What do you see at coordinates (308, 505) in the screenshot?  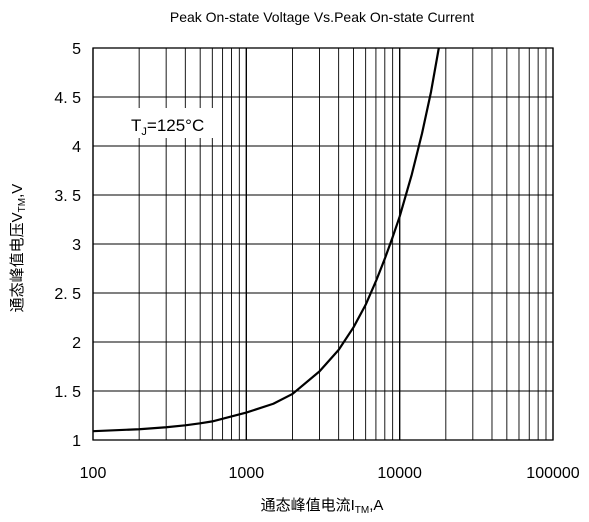 I see `x-axis-label-main: 通态峰值电流I` at bounding box center [308, 505].